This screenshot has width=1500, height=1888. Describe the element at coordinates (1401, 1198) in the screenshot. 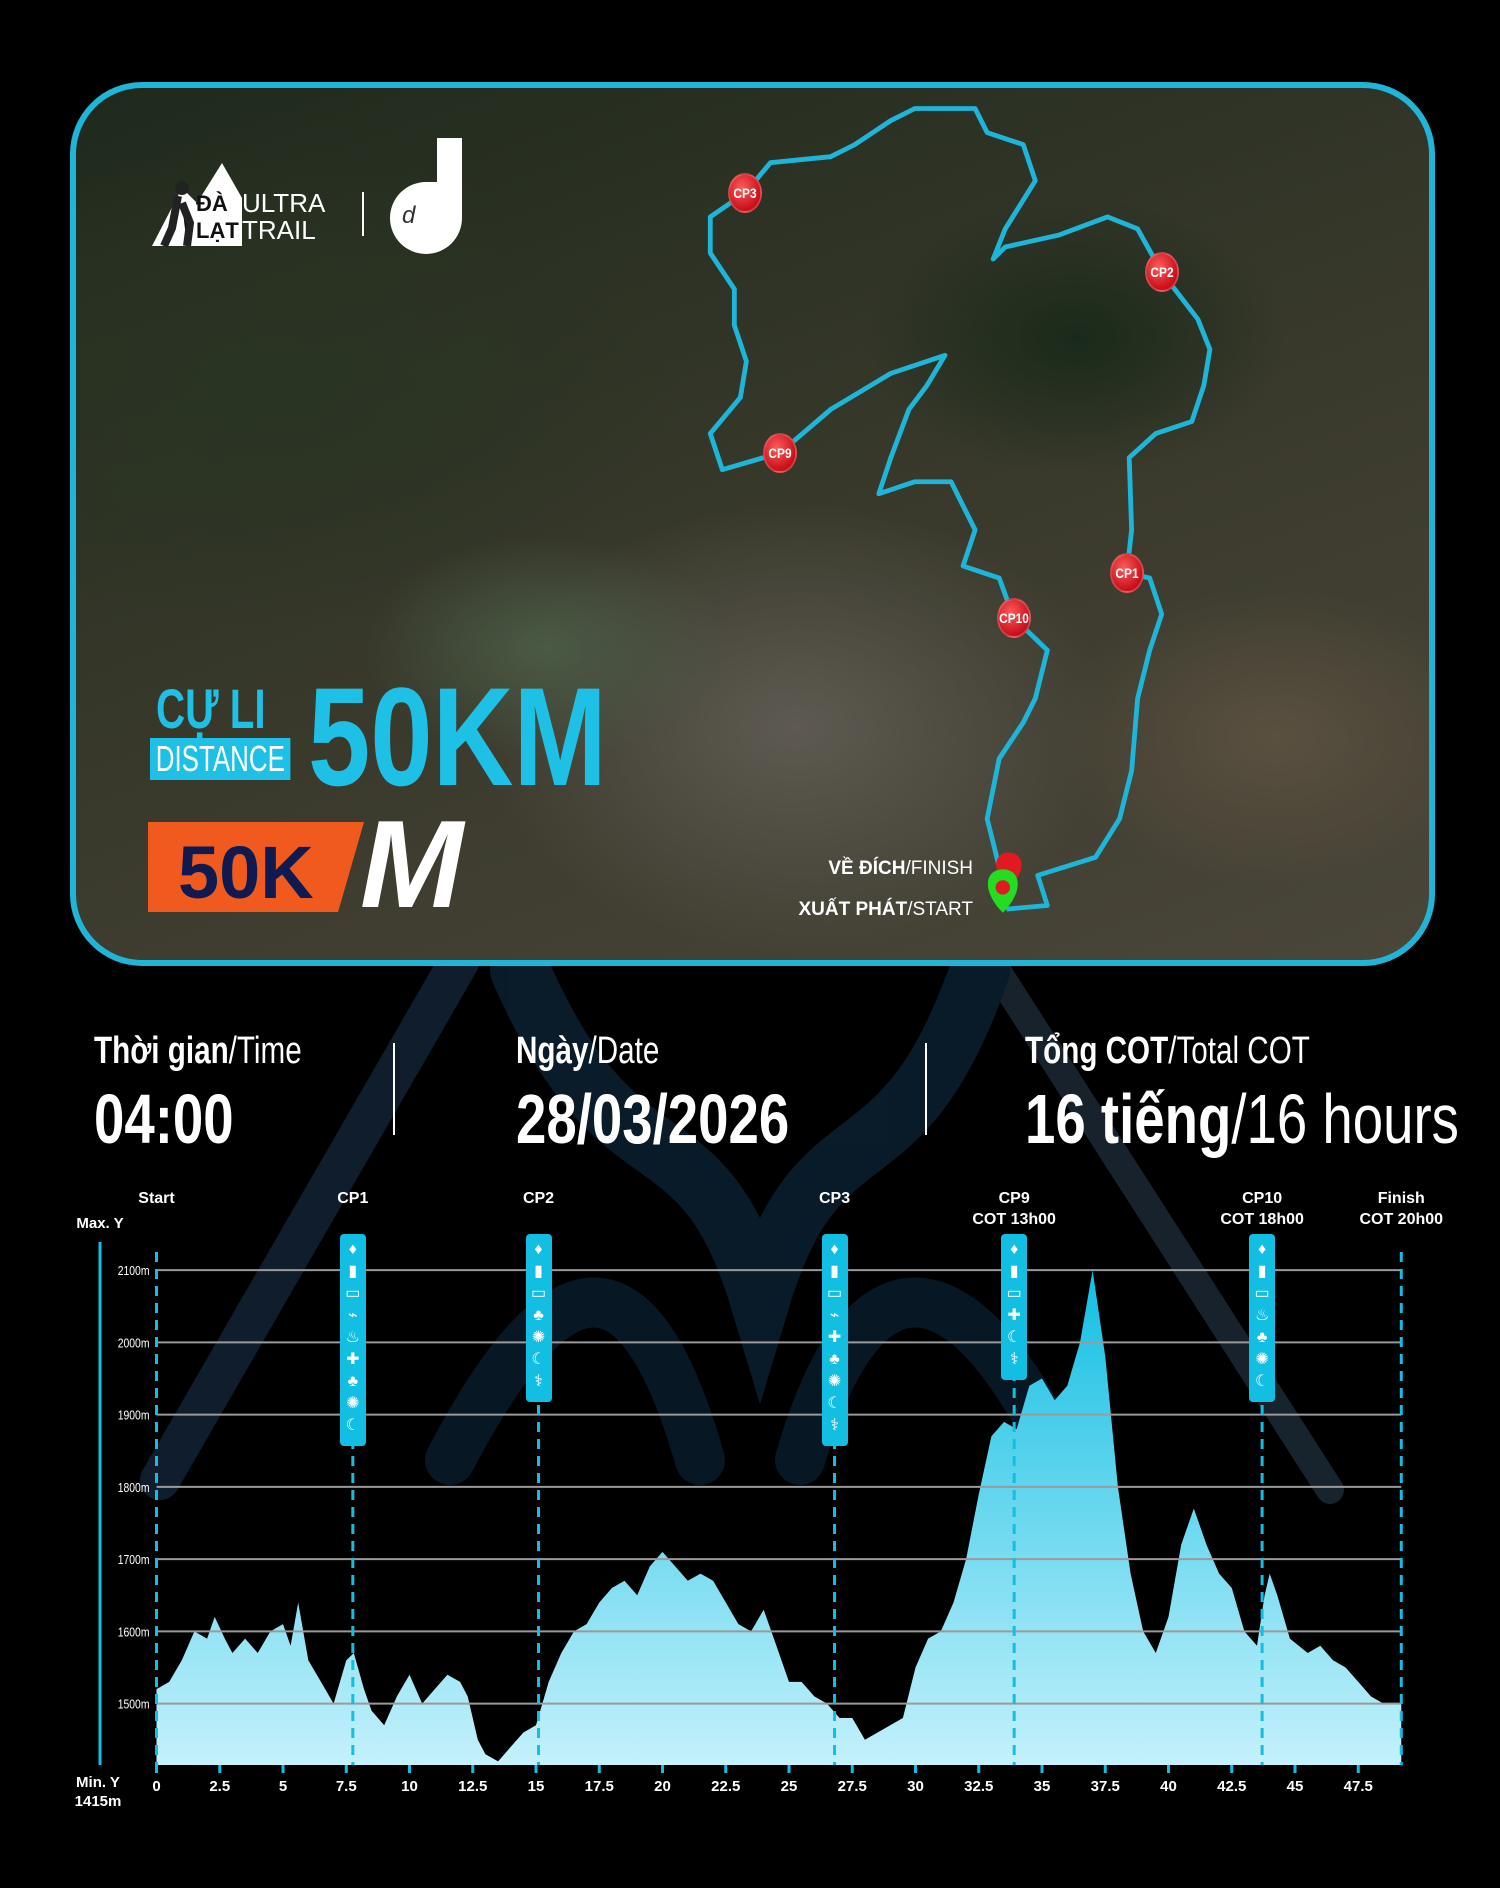

I see `station-label: Finish` at that location.